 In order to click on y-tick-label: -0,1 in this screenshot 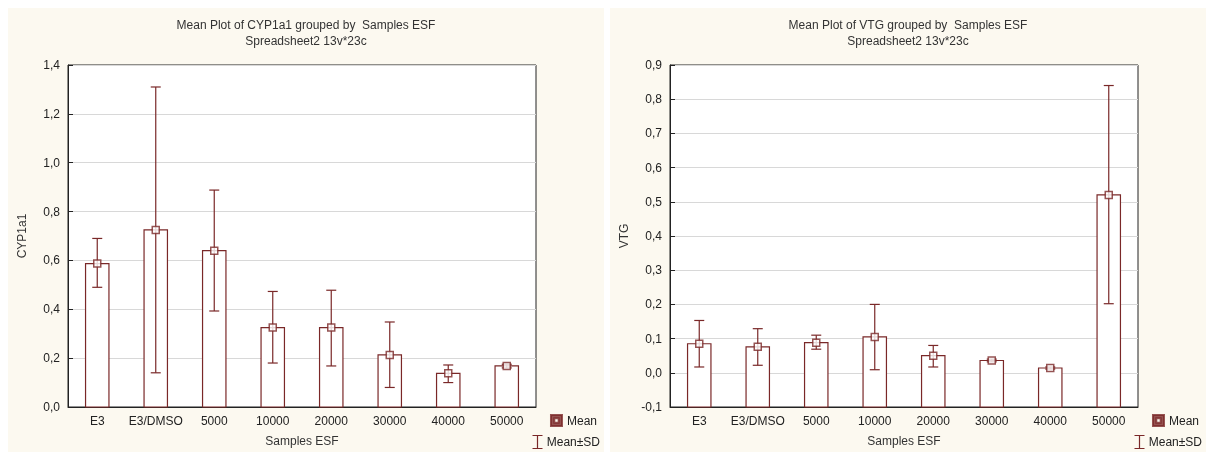, I will do `click(652, 407)`.